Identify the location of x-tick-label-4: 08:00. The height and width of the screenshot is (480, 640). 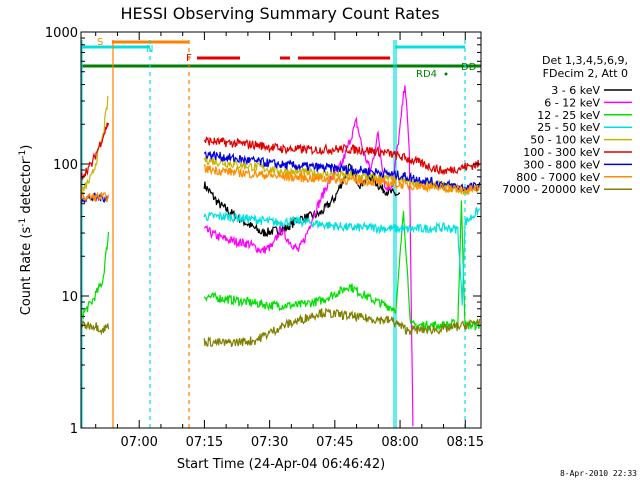
(399, 442).